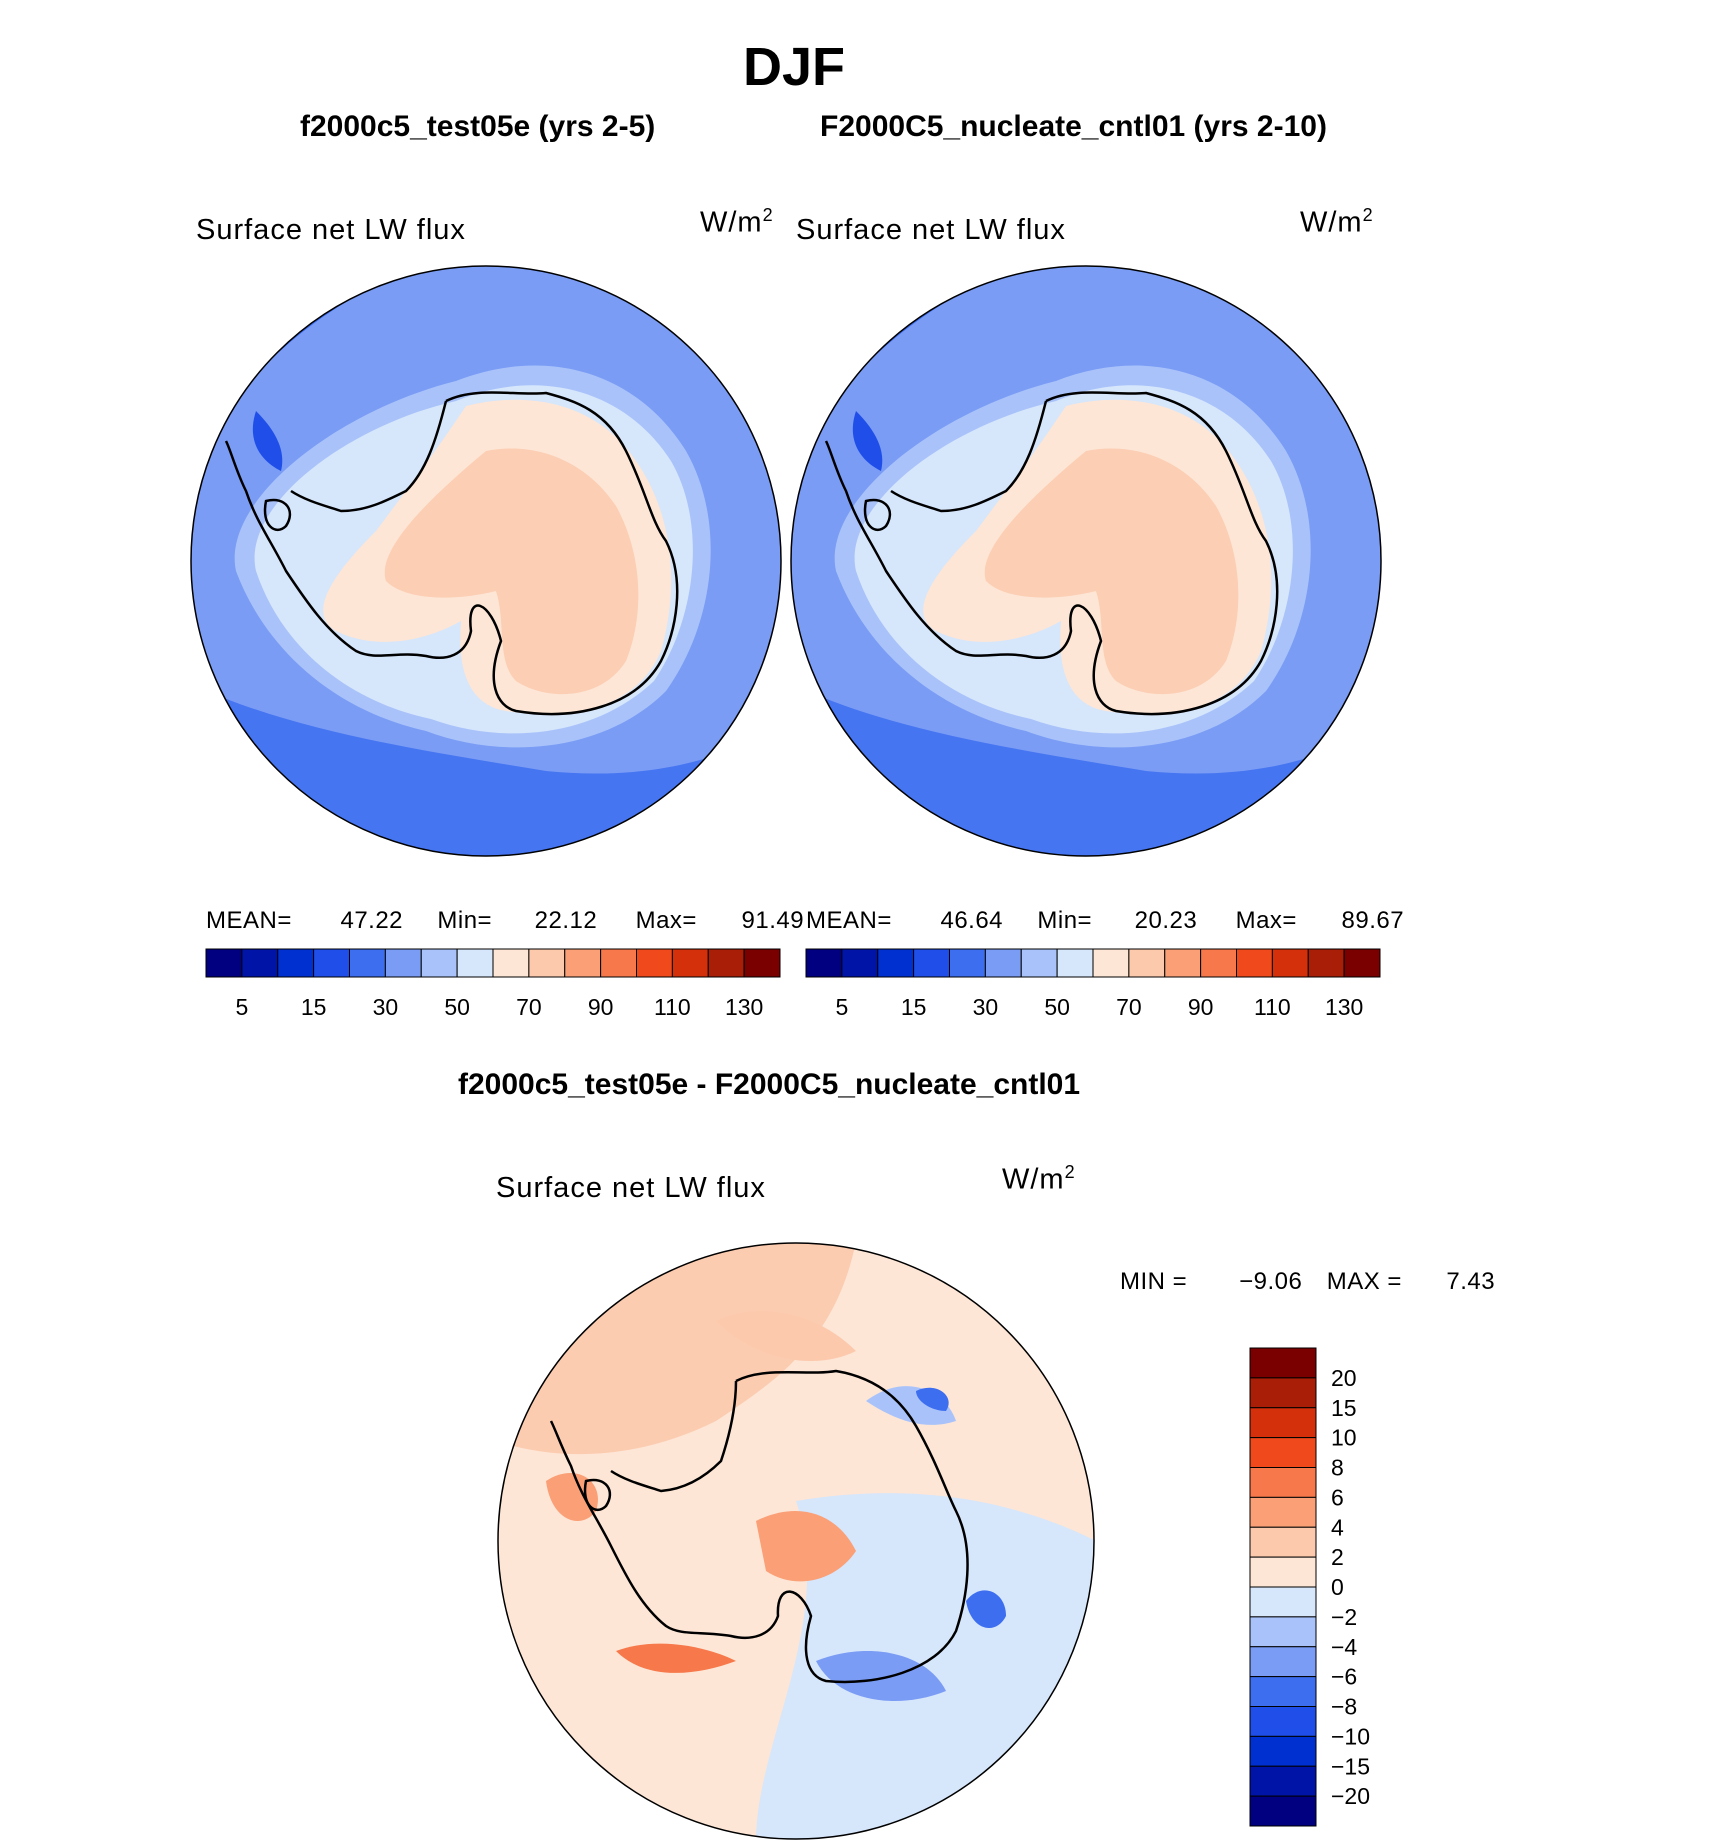  I want to click on panel-2-stats: MEAN= 46.64 Min= 20.23 Max= 89.67, so click(1105, 921).